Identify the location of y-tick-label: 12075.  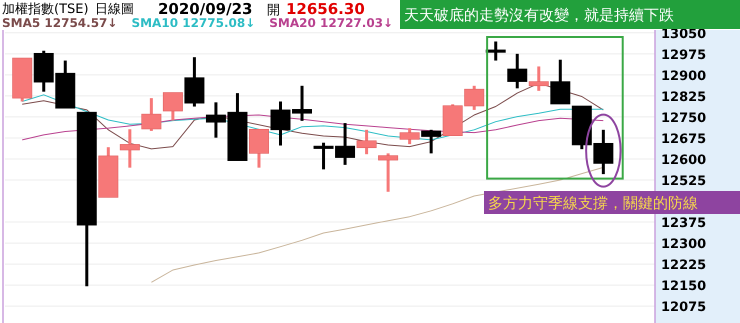
(683, 308).